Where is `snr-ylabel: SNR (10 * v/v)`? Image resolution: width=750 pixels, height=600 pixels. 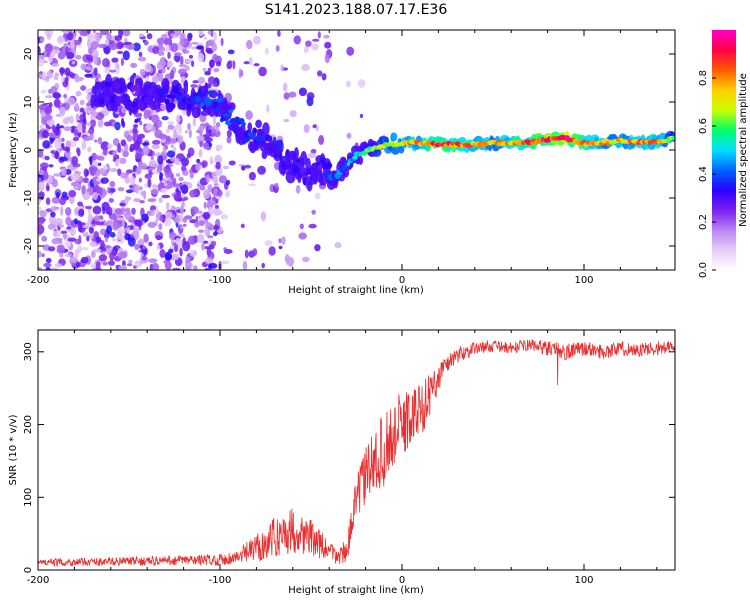 snr-ylabel: SNR (10 * v/v) is located at coordinates (13, 449).